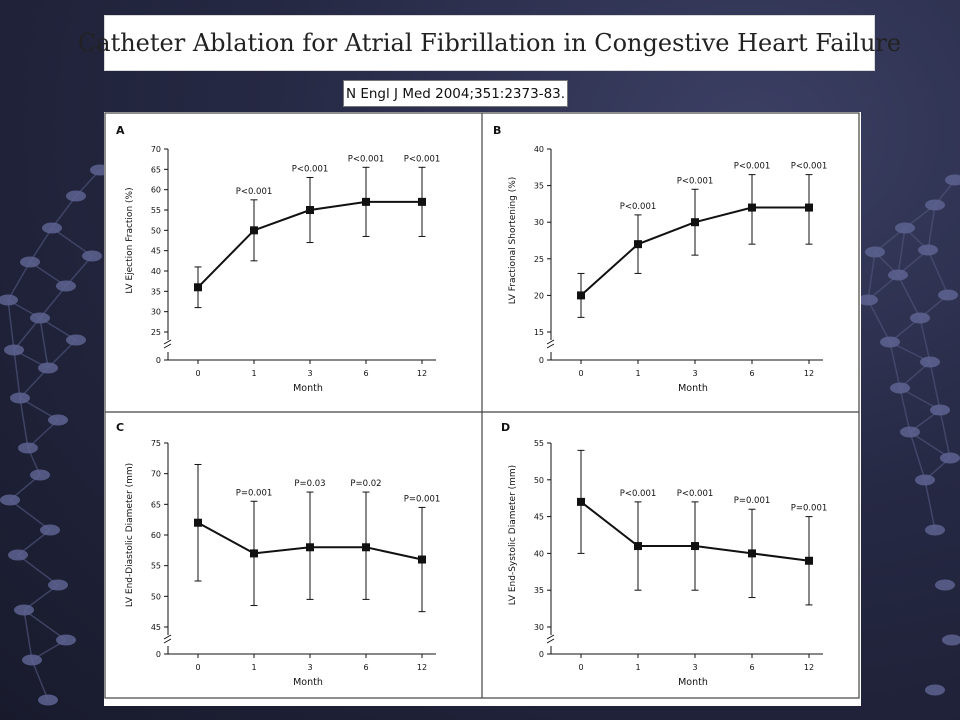  Describe the element at coordinates (156, 443) in the screenshot. I see `y-tick-label: 75` at that location.